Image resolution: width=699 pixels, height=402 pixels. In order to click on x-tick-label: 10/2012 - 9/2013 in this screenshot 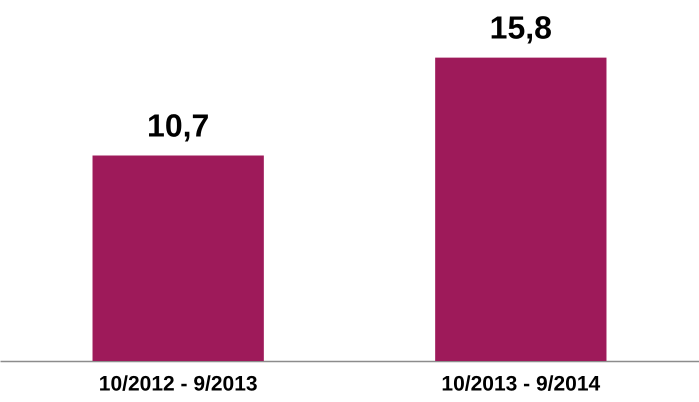, I will do `click(178, 384)`.